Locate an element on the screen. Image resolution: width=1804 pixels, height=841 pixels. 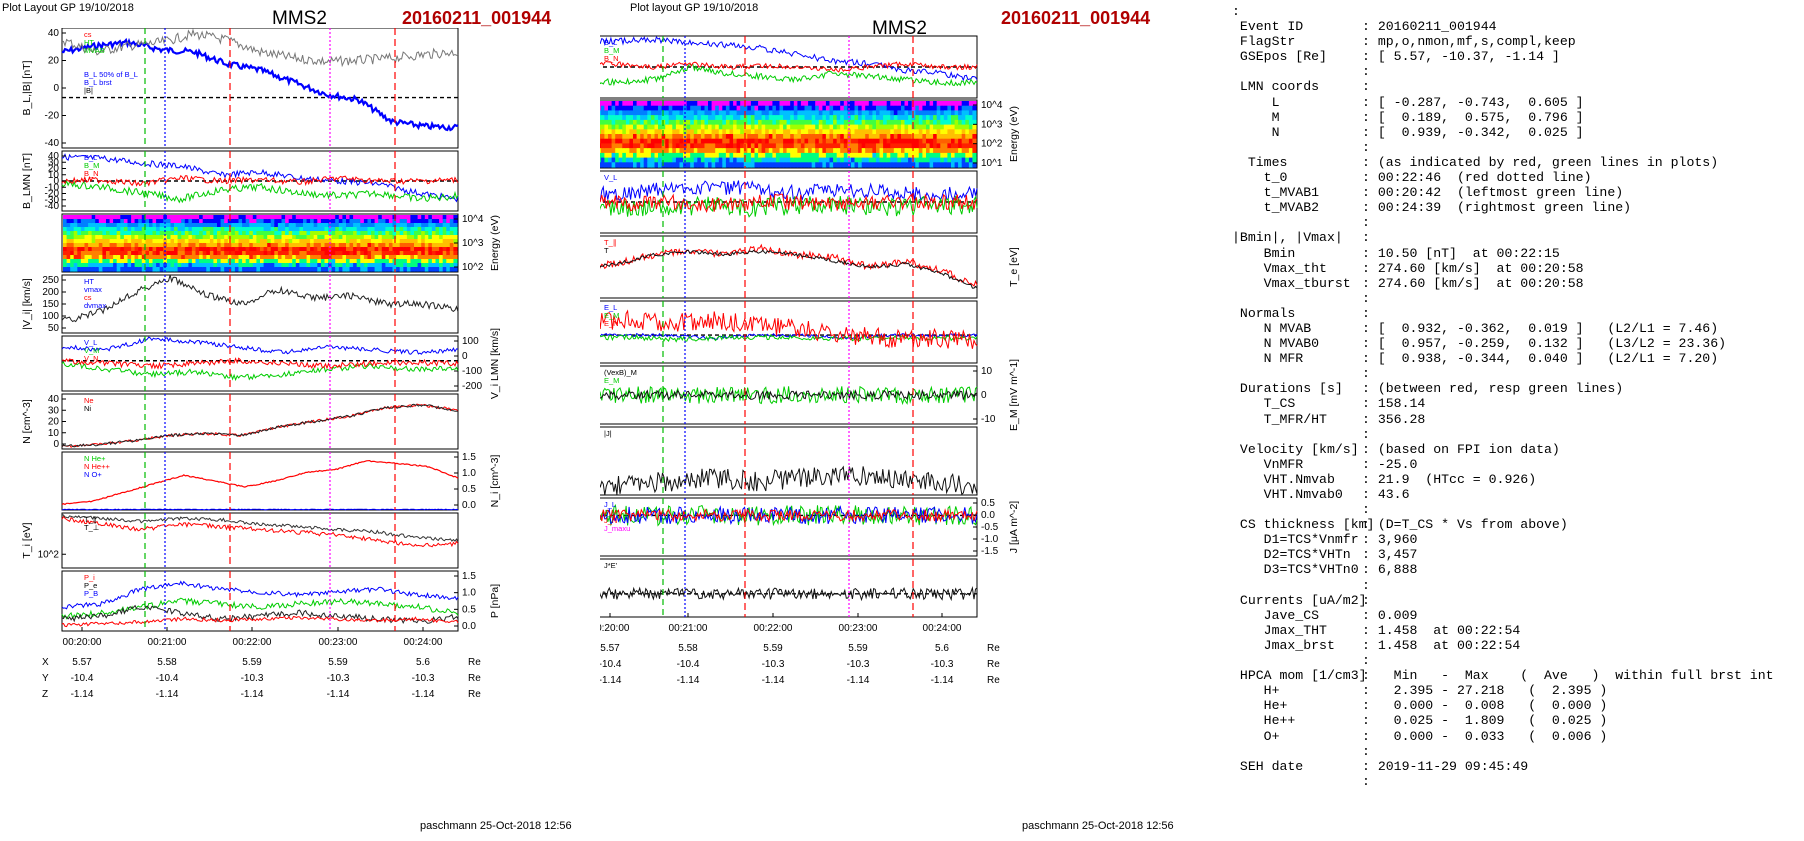
position-value: -1.14 is located at coordinates (82, 694).